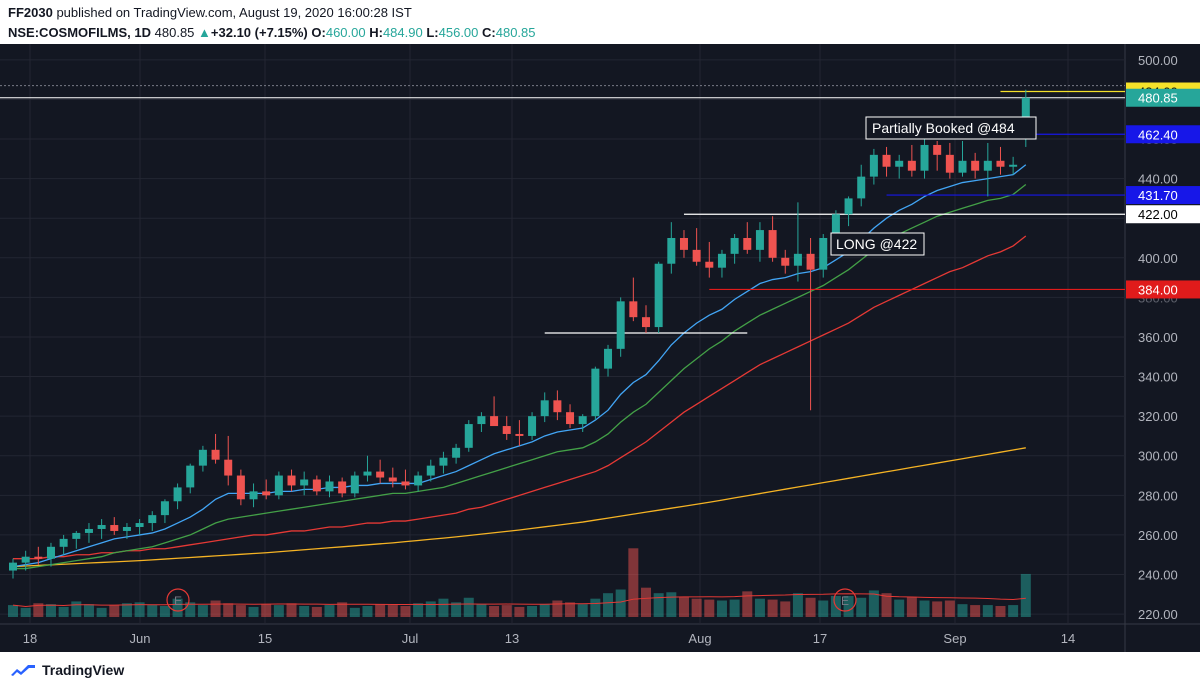 This screenshot has height=691, width=1200. What do you see at coordinates (140, 638) in the screenshot?
I see `time-tick-label: Jun` at bounding box center [140, 638].